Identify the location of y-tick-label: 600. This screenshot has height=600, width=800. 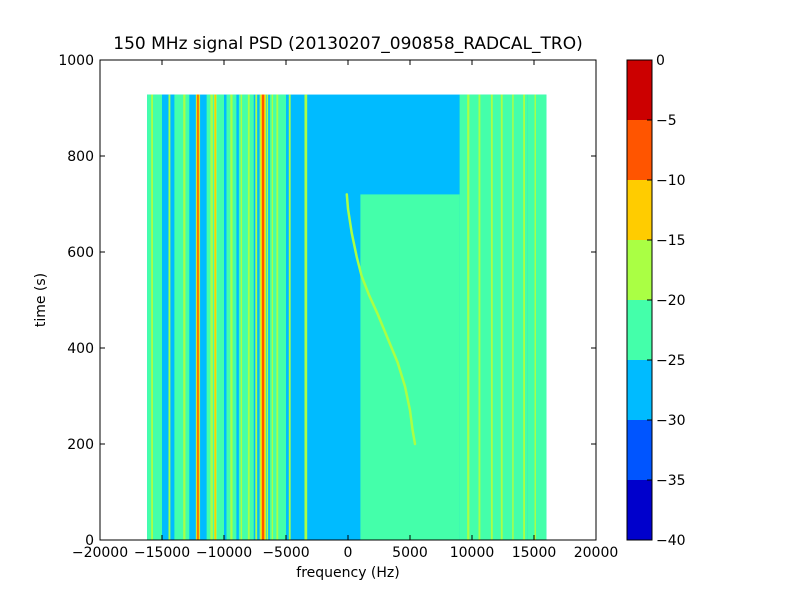
(80, 253).